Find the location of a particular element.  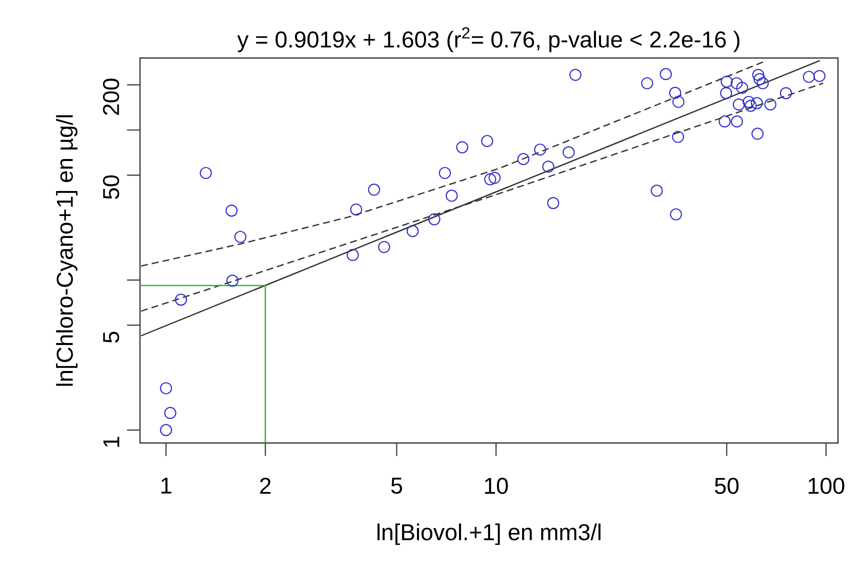

x-tick-label: 1 is located at coordinates (166, 486).